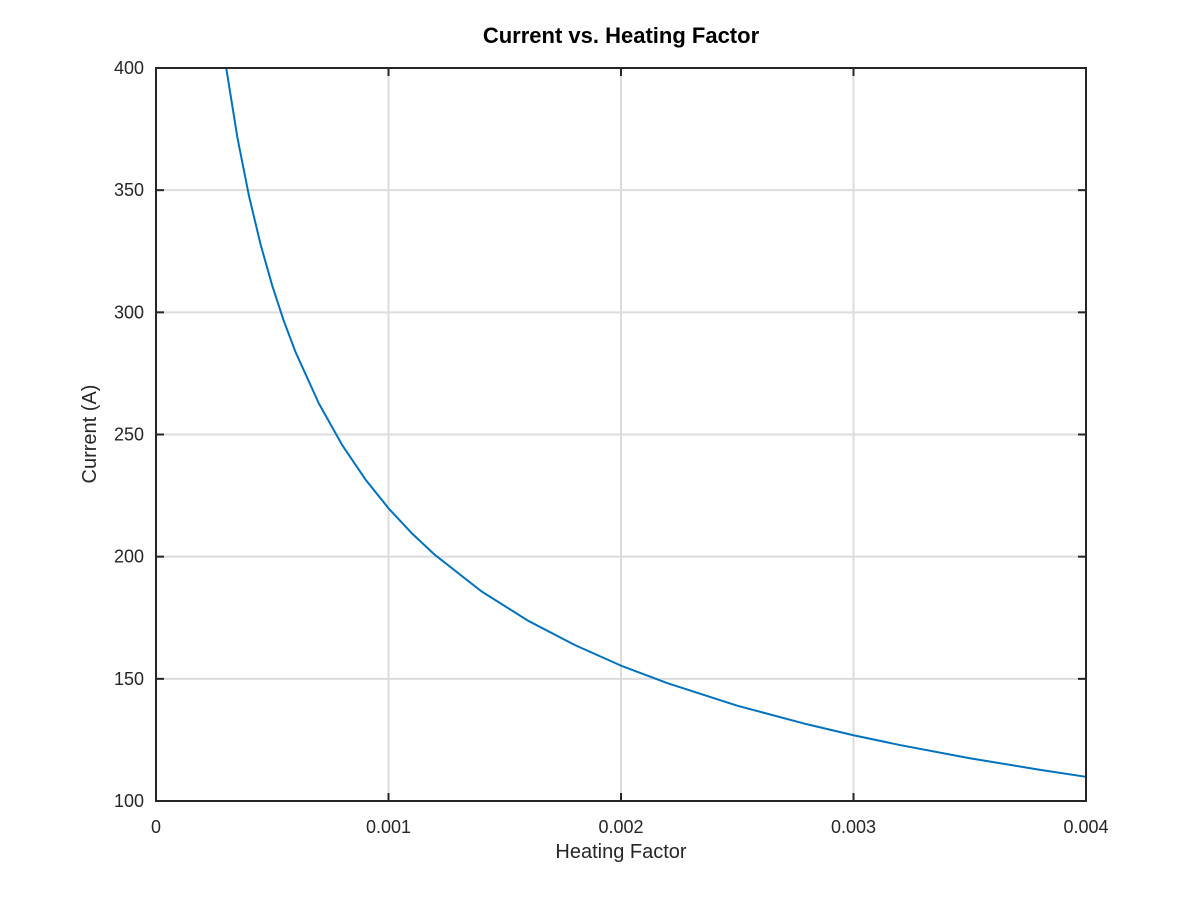  I want to click on x-axis-label: Heating Factor, so click(621, 852).